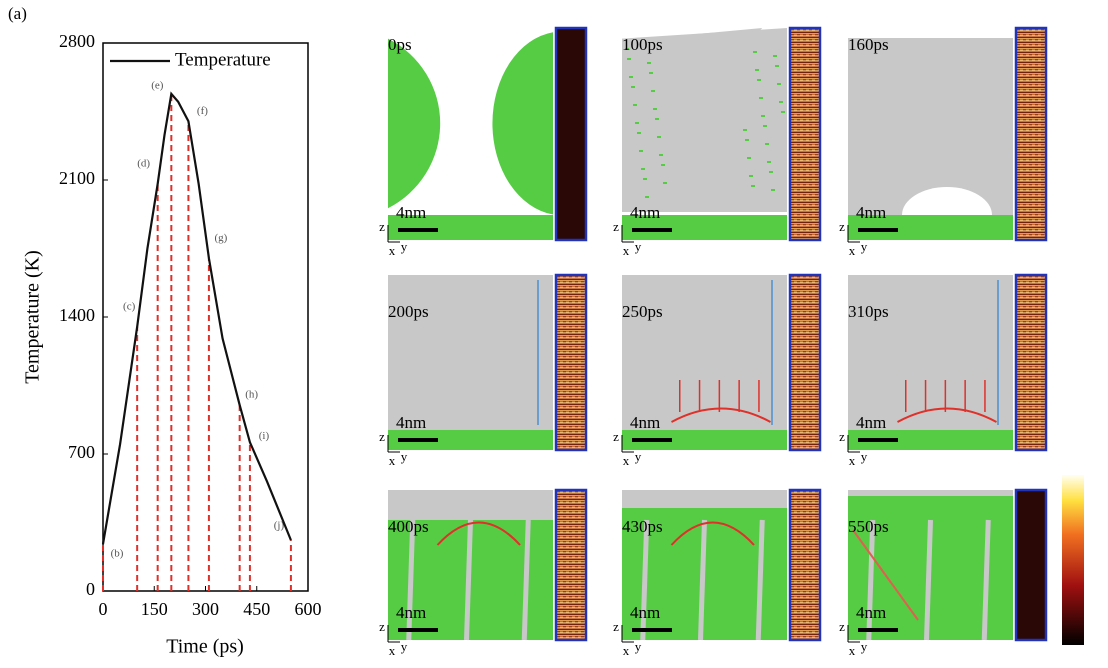 Image resolution: width=1108 pixels, height=668 pixels. Describe the element at coordinates (308, 609) in the screenshot. I see `x-tick-label: 600` at that location.